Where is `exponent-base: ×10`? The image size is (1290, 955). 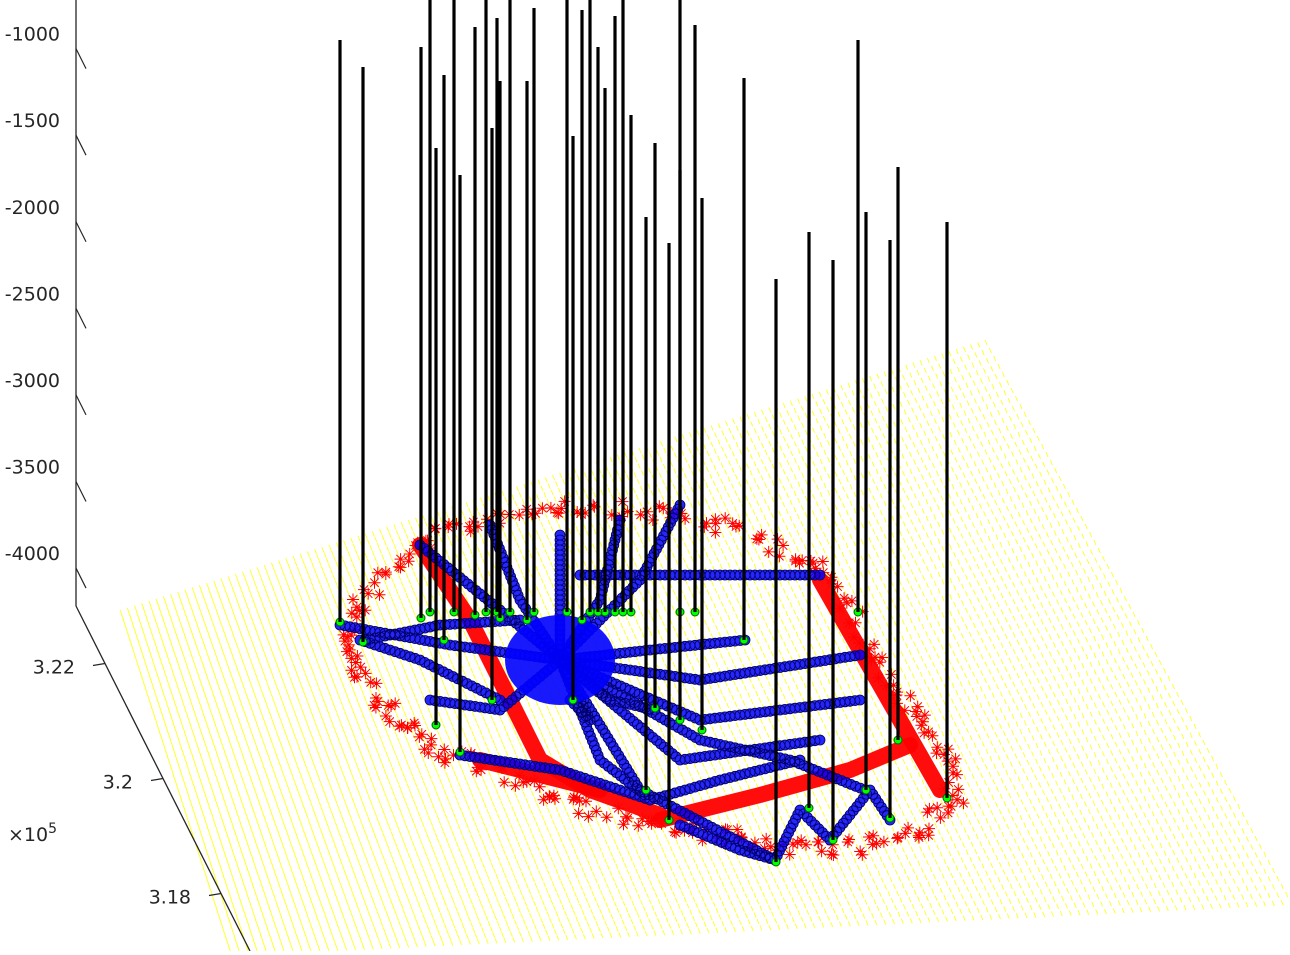 exponent-base: ×10 is located at coordinates (28, 835).